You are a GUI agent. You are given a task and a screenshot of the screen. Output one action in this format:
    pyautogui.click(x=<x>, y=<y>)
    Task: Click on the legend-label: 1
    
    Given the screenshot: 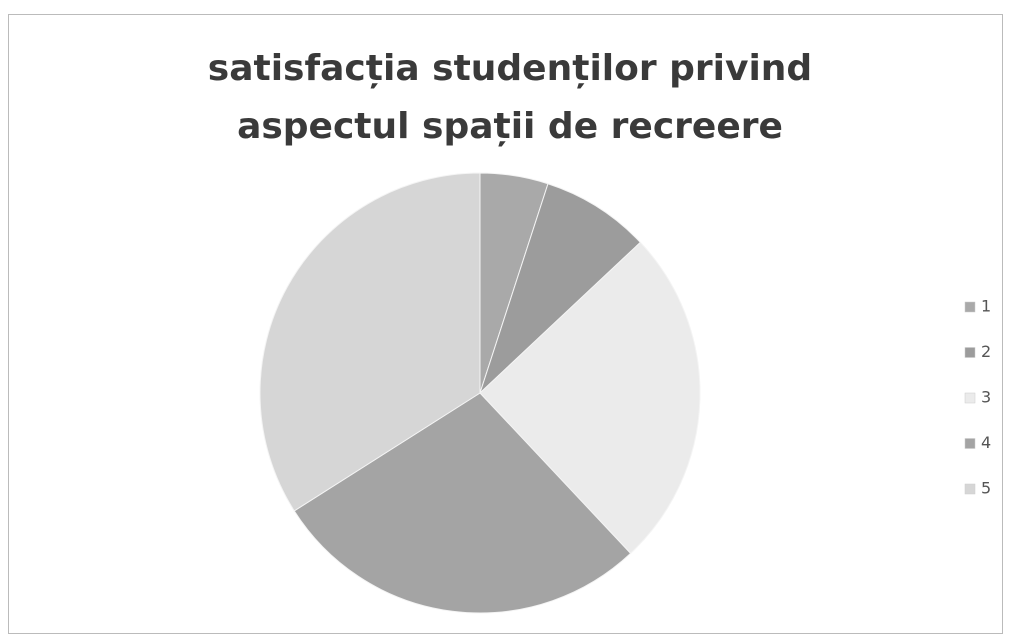 What is the action you would take?
    pyautogui.click(x=986, y=306)
    